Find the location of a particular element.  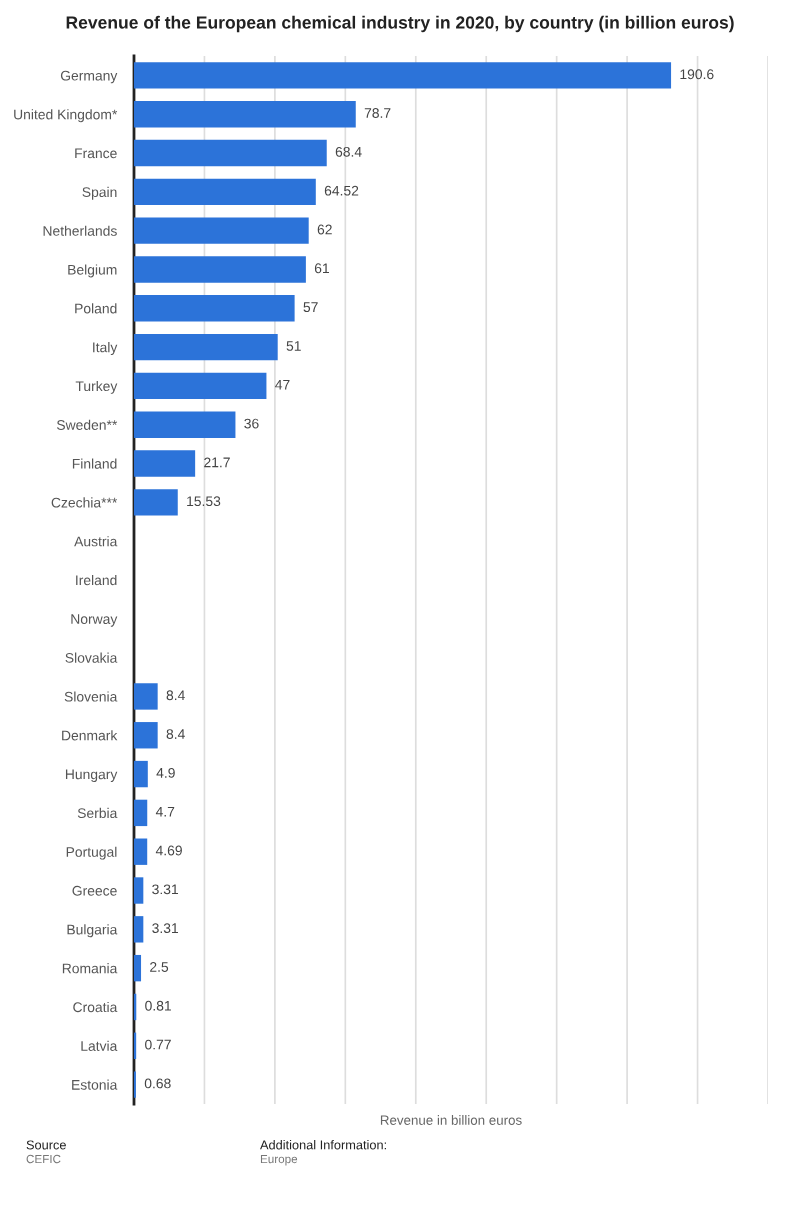

chart-title: Revenue of the European chemical industry in 2020, by country (in billion euros) is located at coordinates (400, 24).